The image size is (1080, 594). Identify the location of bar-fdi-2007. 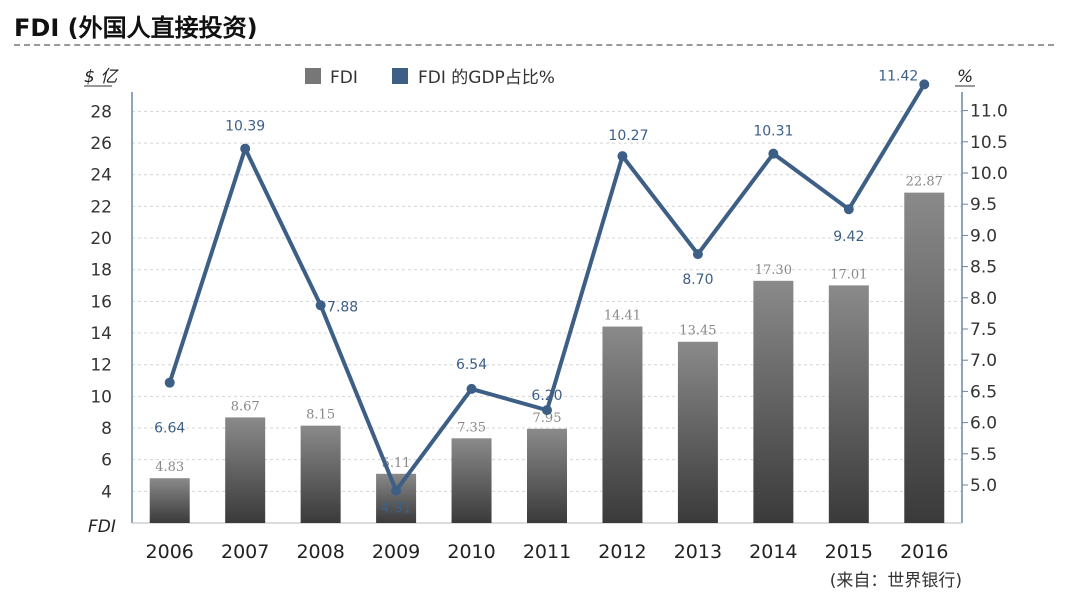
(245, 470).